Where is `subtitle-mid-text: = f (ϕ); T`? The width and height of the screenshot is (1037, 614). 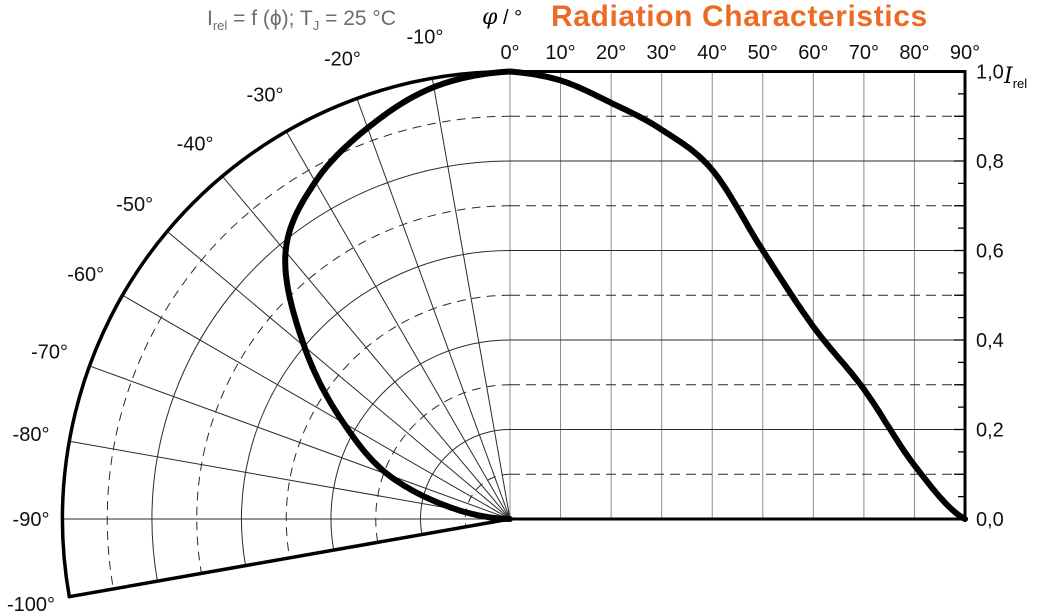
subtitle-mid-text: = f (ϕ); T is located at coordinates (270, 18).